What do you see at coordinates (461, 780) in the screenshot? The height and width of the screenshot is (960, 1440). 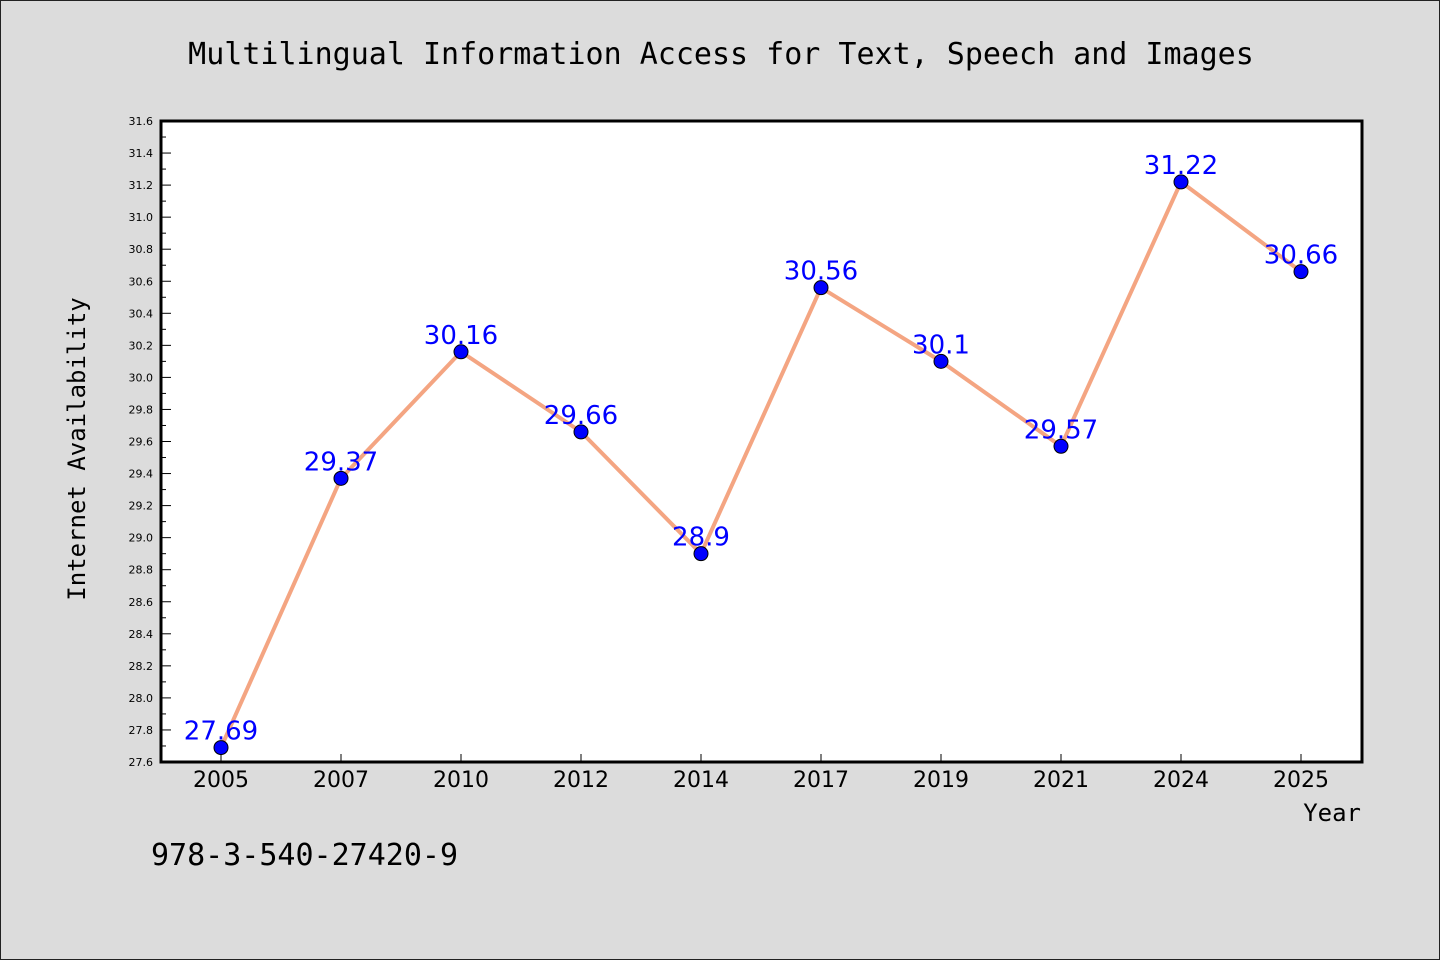 I see `x-tick-label: 2010` at bounding box center [461, 780].